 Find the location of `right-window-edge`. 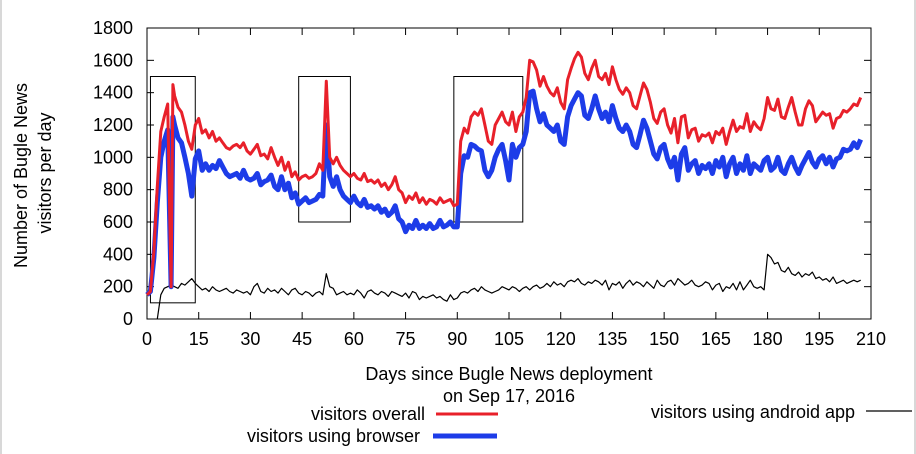

right-window-edge is located at coordinates (915, 227).